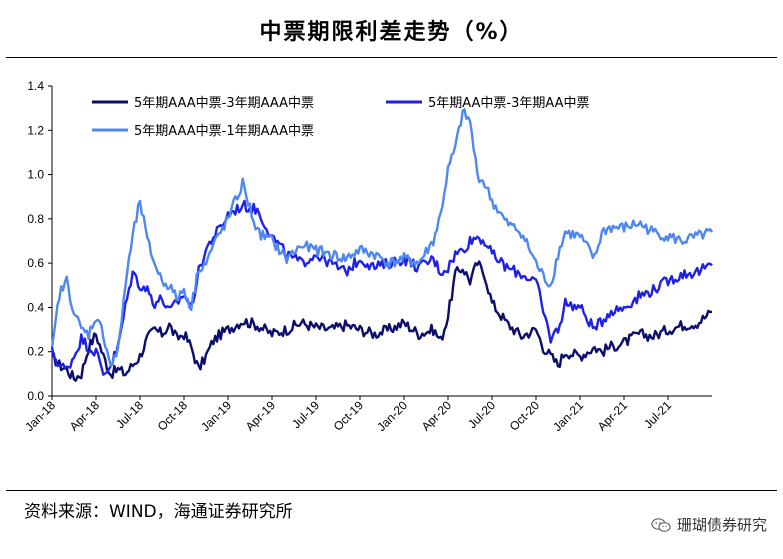  Describe the element at coordinates (40, 416) in the screenshot. I see `x-tick-label: Jan-18` at that location.